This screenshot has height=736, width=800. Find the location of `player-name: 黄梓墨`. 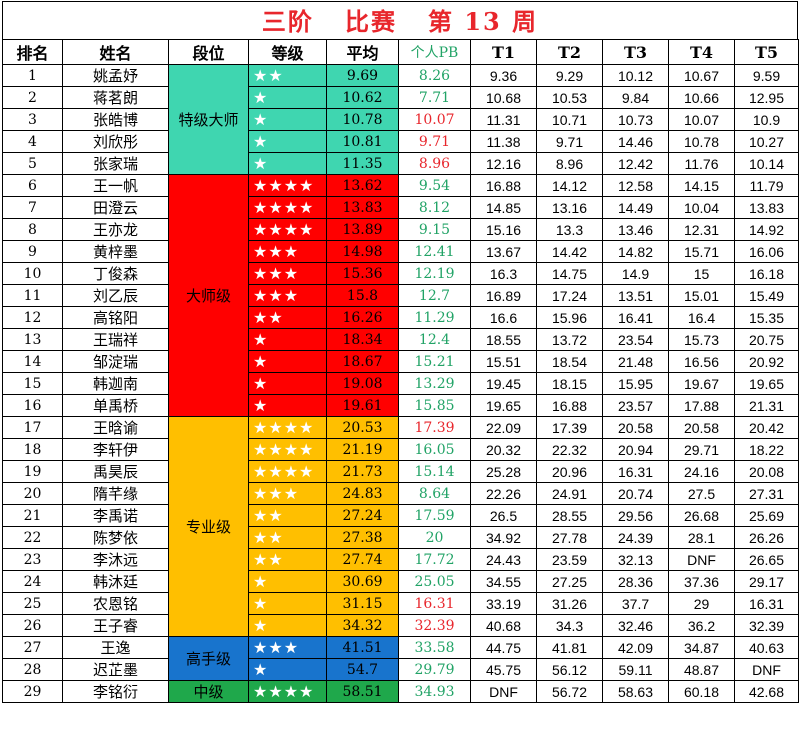

player-name: 黄梓墨 is located at coordinates (115, 251).